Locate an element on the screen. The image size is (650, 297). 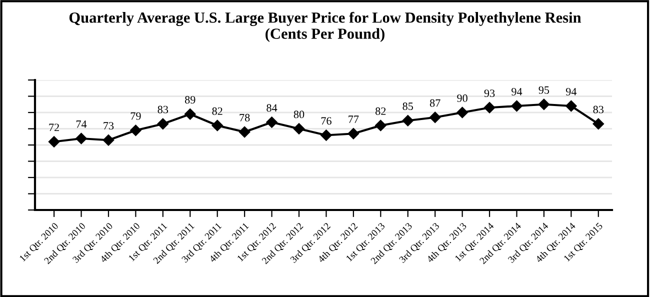
data-label: 72 is located at coordinates (54, 128).